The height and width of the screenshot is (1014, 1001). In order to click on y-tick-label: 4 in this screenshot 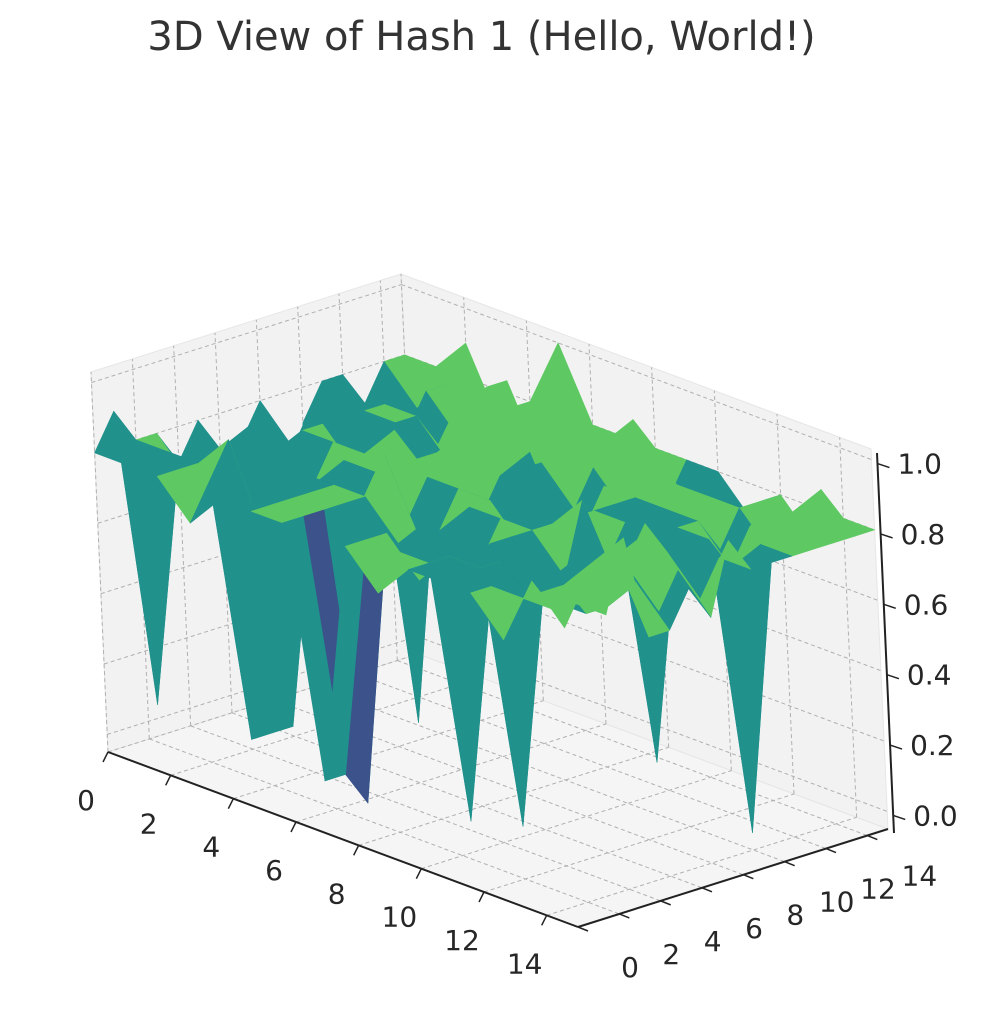, I will do `click(713, 941)`.